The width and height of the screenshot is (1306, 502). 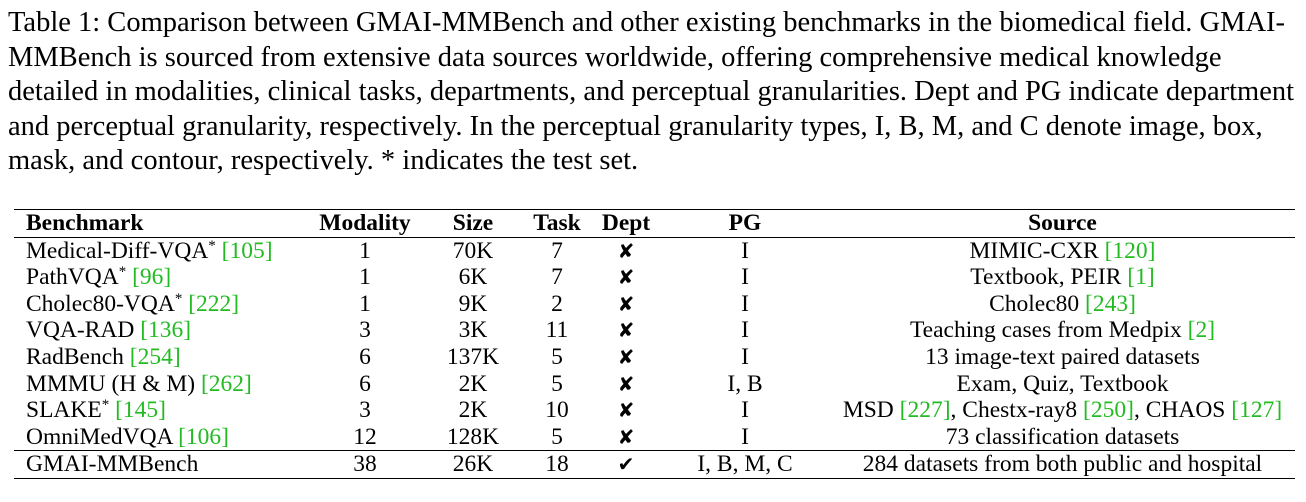 I want to click on benchmark-name: VQA-RAD, so click(x=80, y=330).